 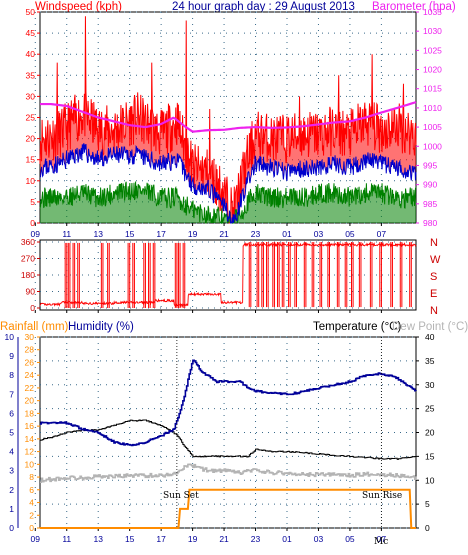 What do you see at coordinates (432, 89) in the screenshot?
I see `baro-y-label-7: 1015` at bounding box center [432, 89].